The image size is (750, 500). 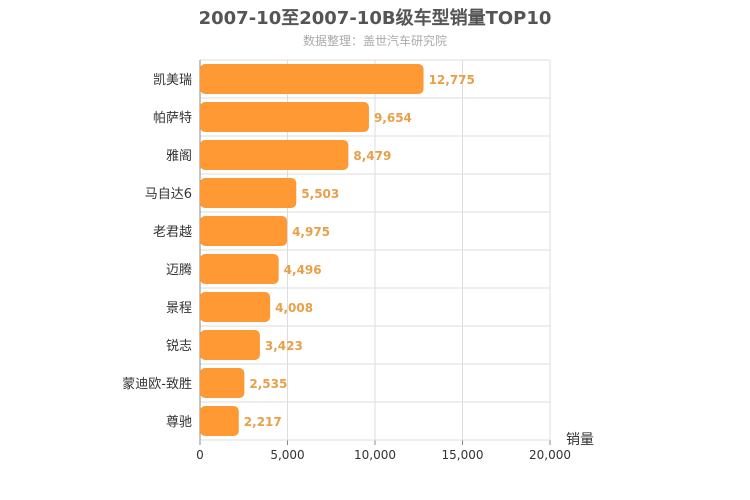 I want to click on chart-subtitle: 数据整理：盖世汽车研究院, so click(x=374, y=41).